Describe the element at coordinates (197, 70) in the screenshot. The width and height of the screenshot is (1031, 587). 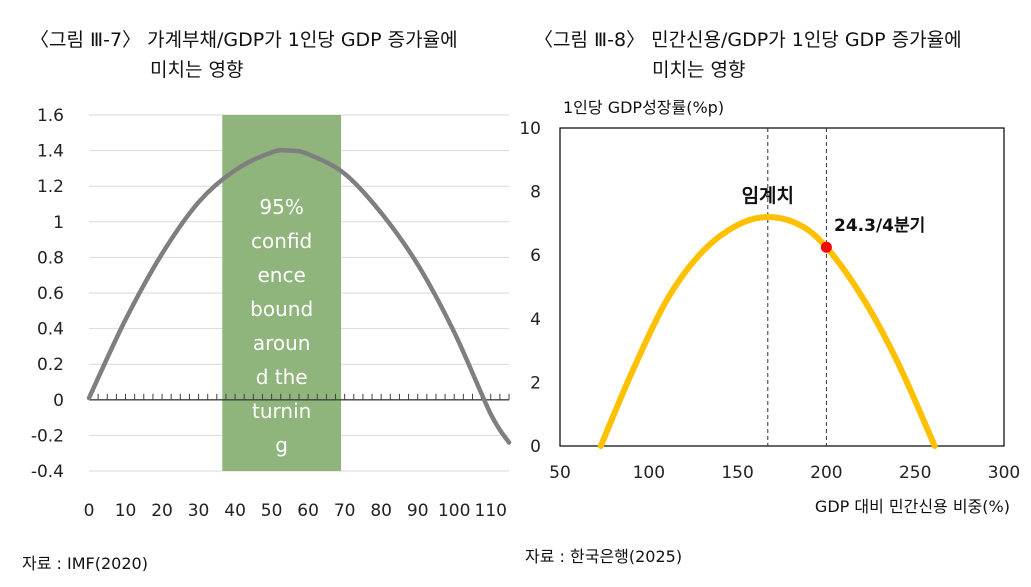
I see `left-title-line2: 미치는 영향` at that location.